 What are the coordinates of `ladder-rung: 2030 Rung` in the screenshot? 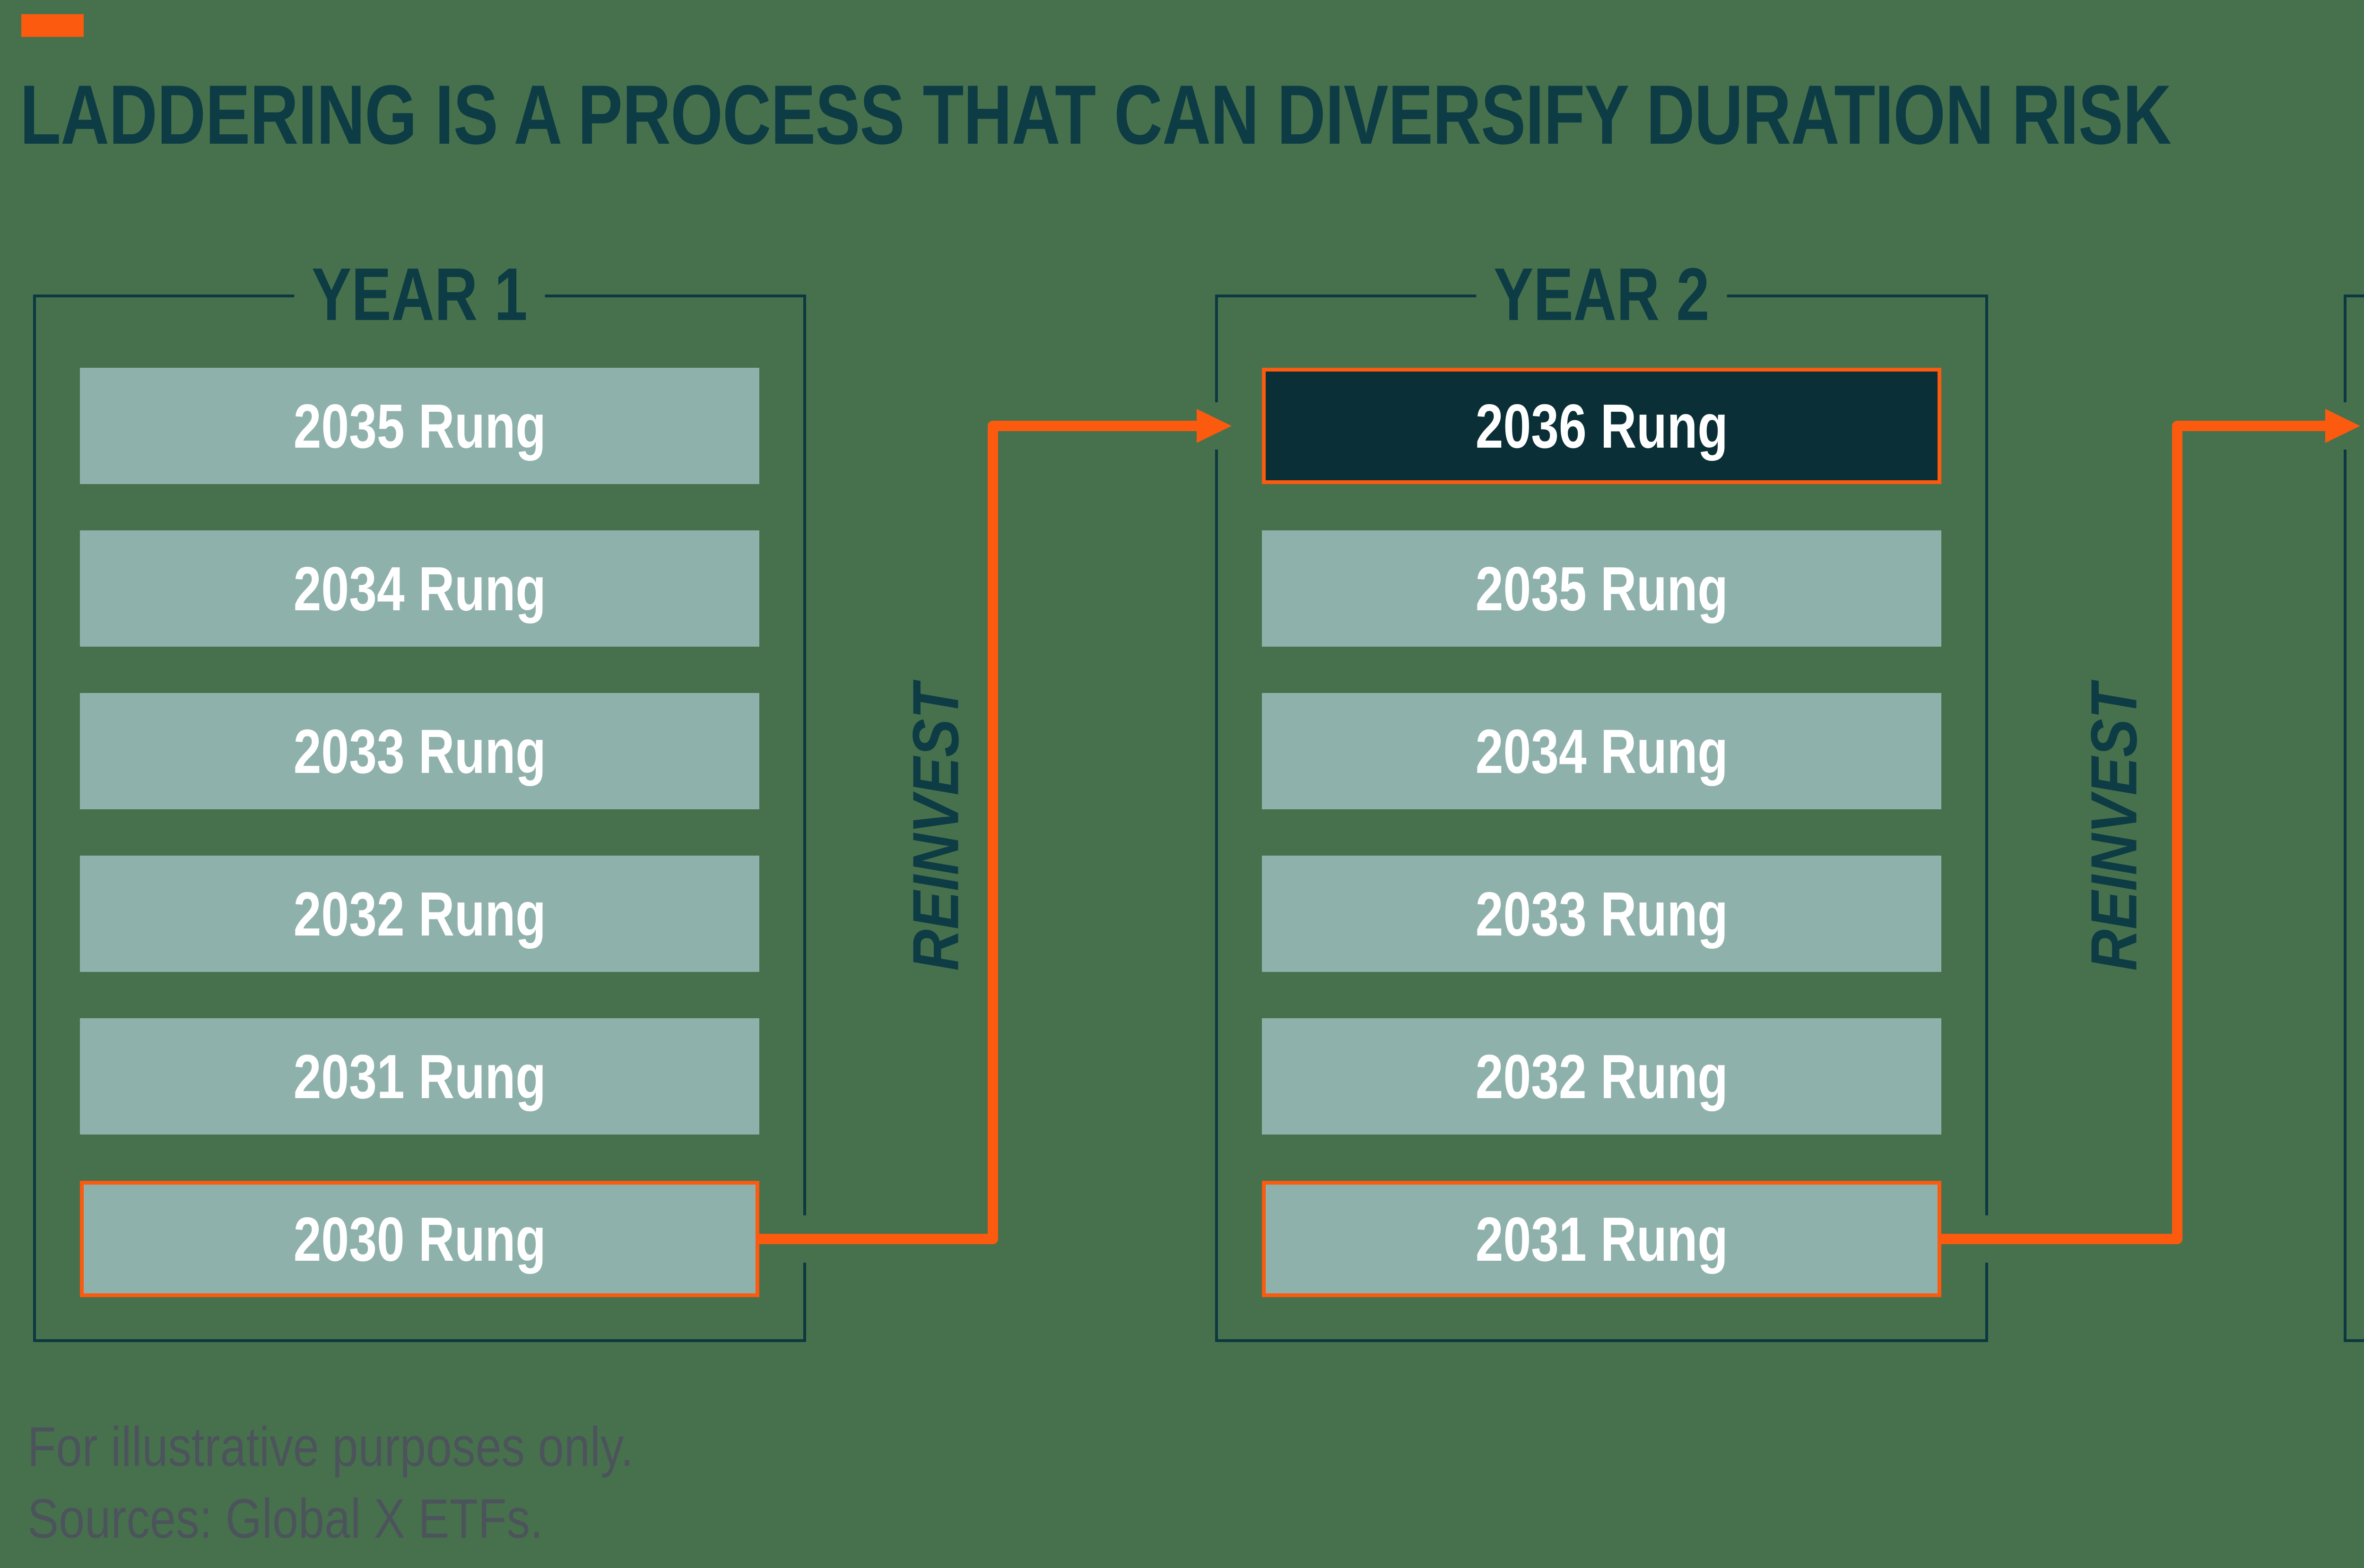 It's located at (419, 1239).